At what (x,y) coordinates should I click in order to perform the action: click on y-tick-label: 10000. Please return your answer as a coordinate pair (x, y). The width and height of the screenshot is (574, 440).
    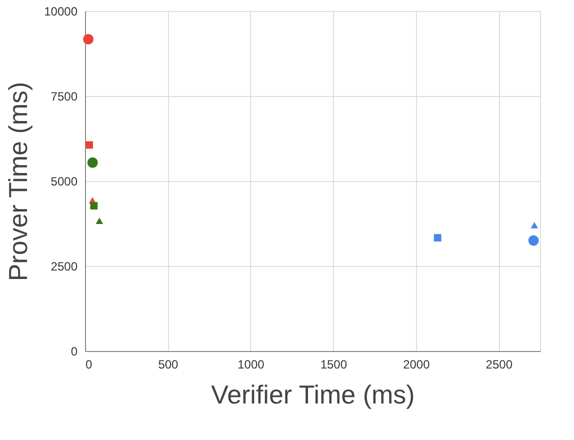
    Looking at the image, I should click on (61, 11).